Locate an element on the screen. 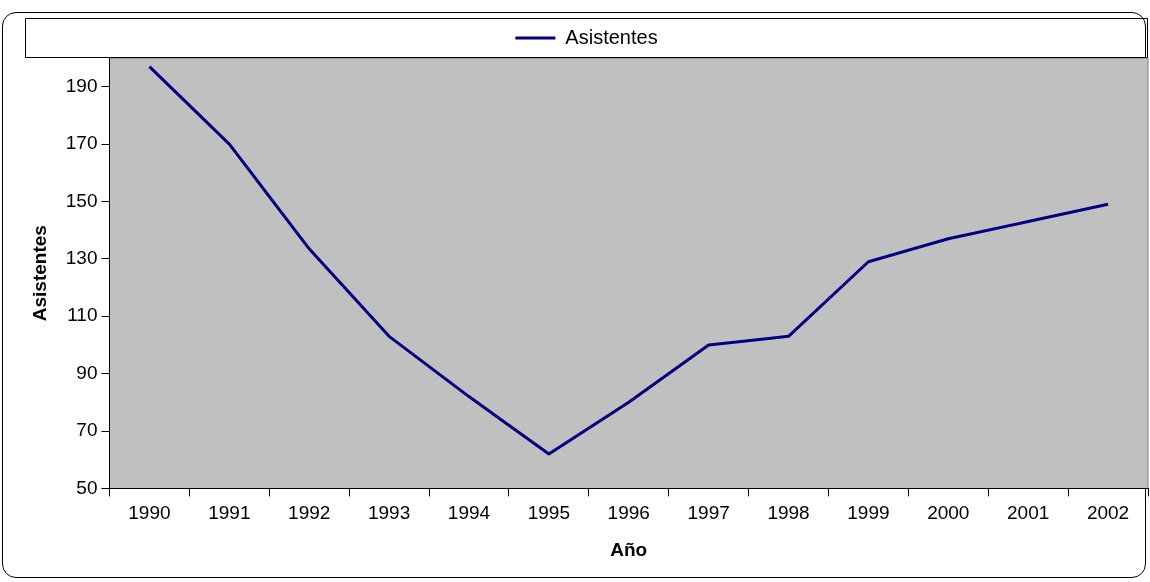 The height and width of the screenshot is (582, 1150). x-tick-label: 1999 is located at coordinates (868, 513).